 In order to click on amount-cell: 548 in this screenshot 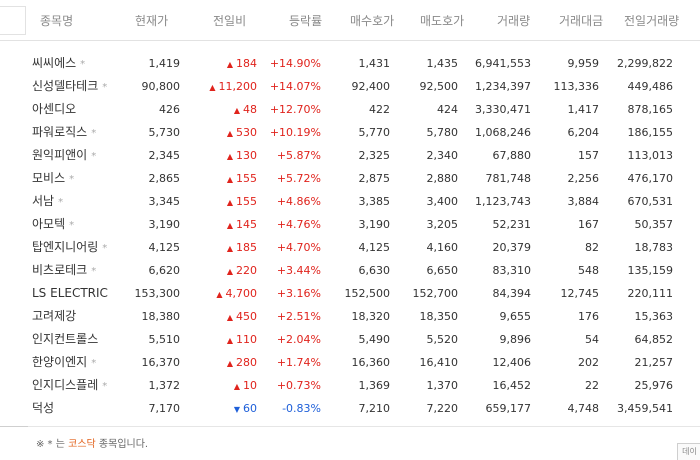, I will do `click(588, 270)`.